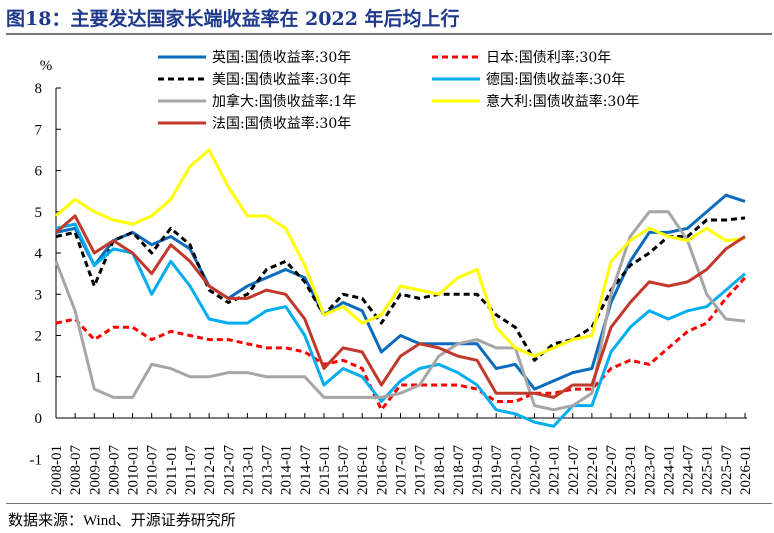 The width and height of the screenshot is (774, 533). I want to click on y-tick-label: 3, so click(39, 295).